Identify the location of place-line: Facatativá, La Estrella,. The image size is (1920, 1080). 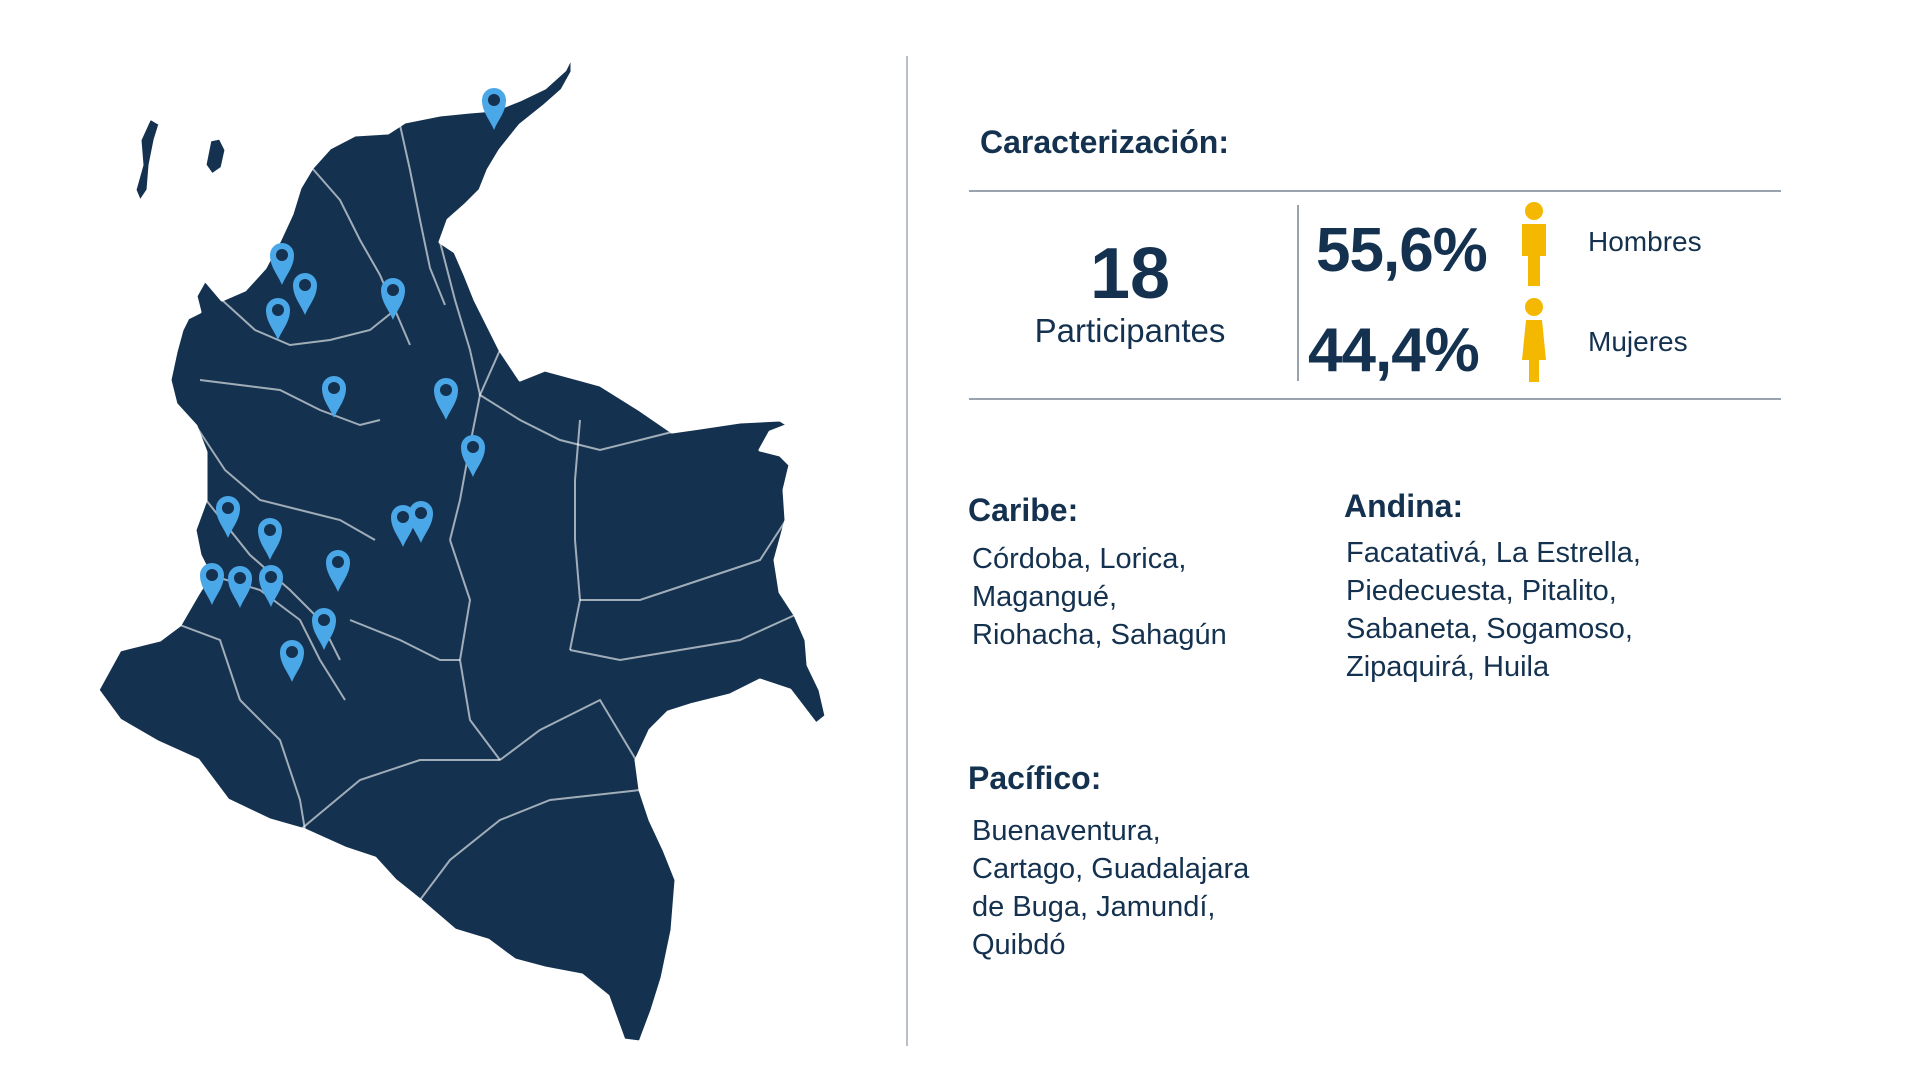
(1493, 553).